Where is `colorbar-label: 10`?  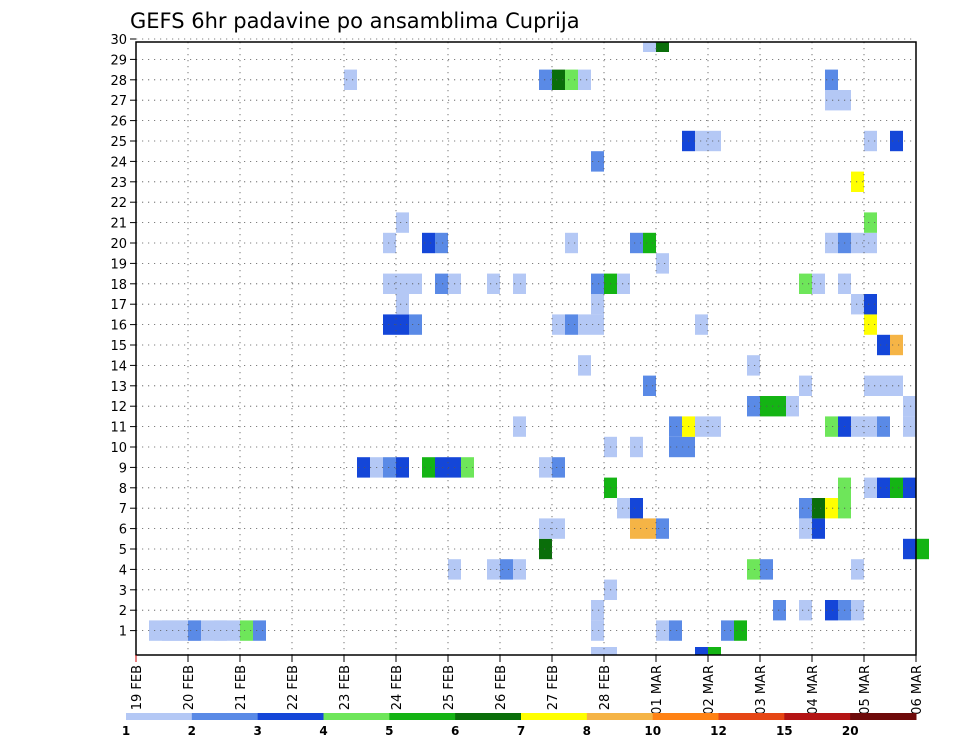 colorbar-label: 10 is located at coordinates (652, 731).